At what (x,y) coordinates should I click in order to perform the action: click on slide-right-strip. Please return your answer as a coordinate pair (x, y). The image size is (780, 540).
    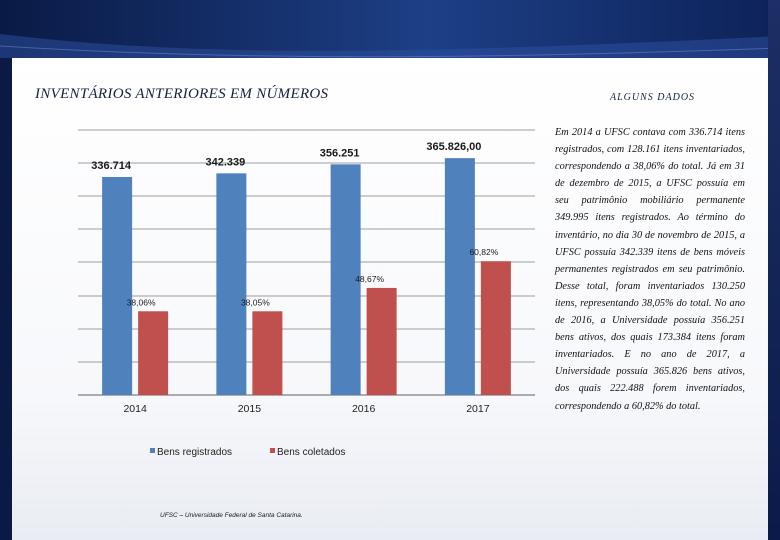
    Looking at the image, I should click on (774, 270).